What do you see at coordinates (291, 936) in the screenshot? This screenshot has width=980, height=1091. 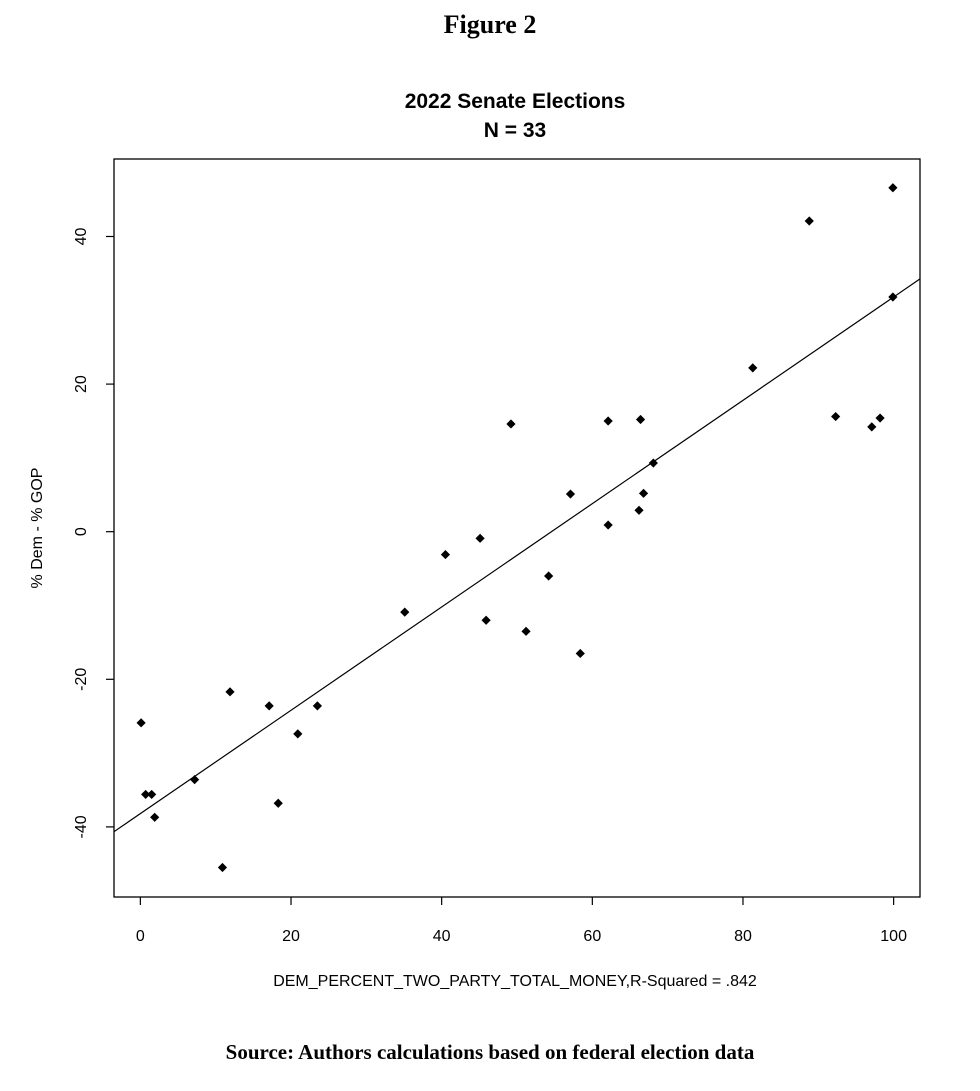 I see `x-tick-label: 20` at bounding box center [291, 936].